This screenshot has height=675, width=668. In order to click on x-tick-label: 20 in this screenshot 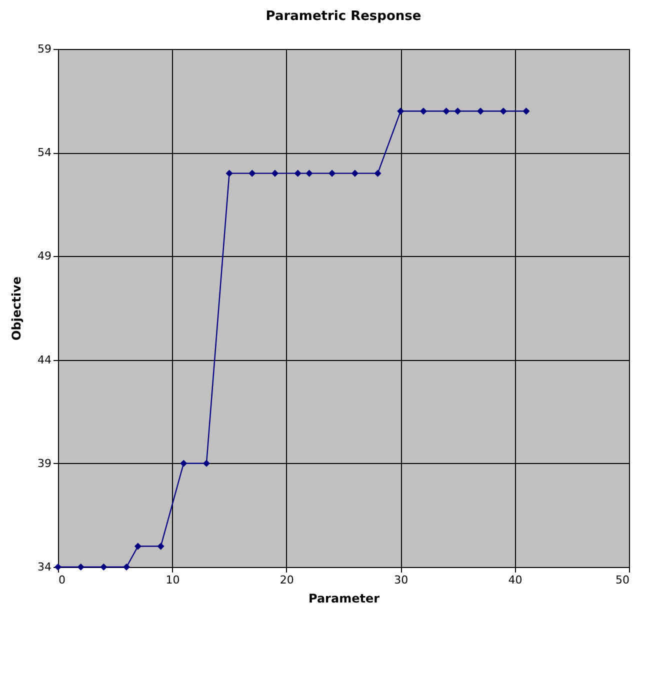, I will do `click(287, 580)`.